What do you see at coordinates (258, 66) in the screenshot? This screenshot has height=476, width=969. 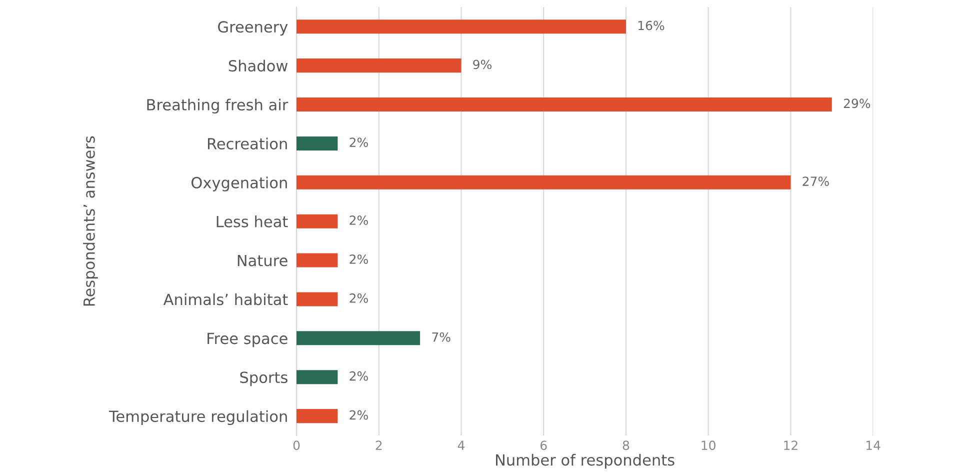 I see `y-tick-label: Shadow` at bounding box center [258, 66].